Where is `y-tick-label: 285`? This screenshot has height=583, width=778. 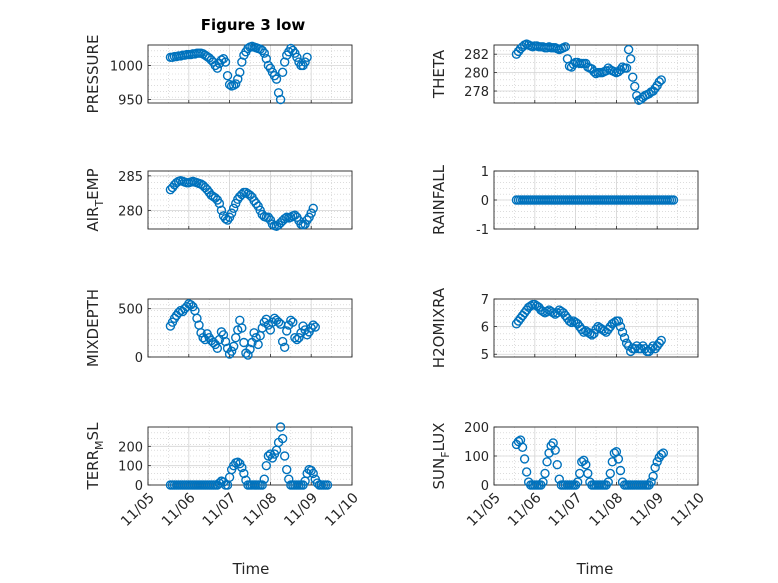
y-tick-label: 285 is located at coordinates (130, 177).